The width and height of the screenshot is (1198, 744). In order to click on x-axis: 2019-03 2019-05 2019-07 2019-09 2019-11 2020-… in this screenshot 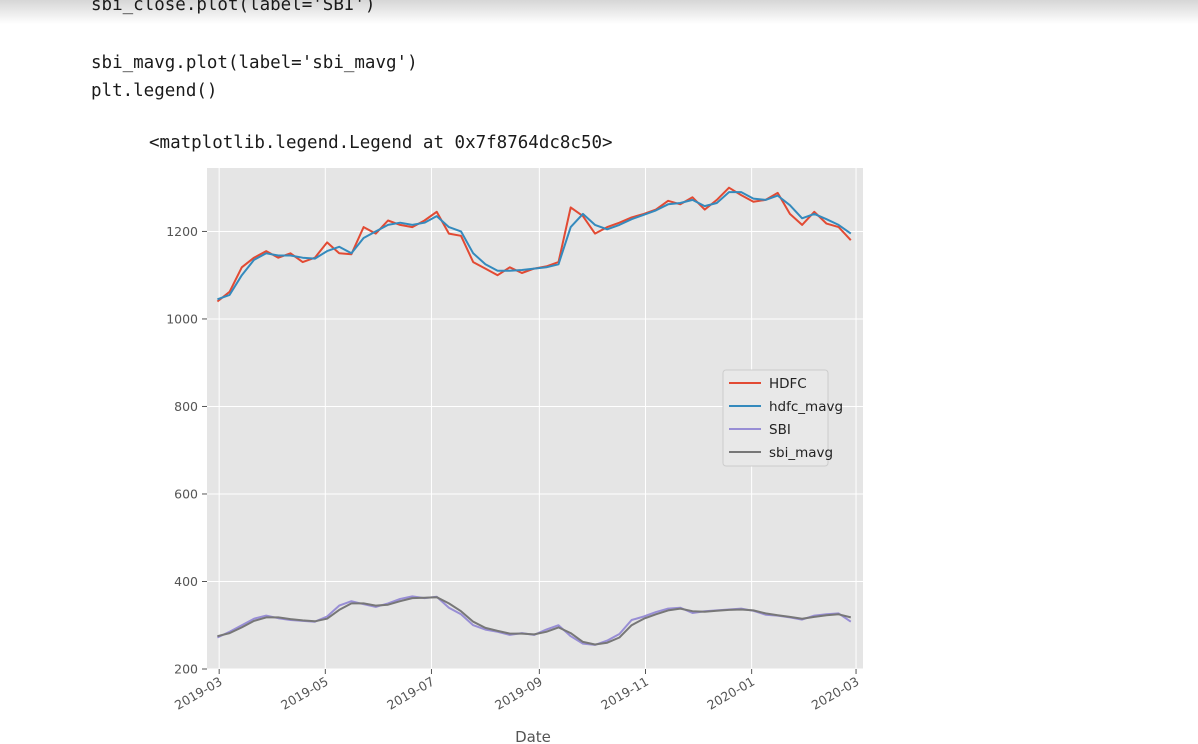, I will do `click(517, 691)`.